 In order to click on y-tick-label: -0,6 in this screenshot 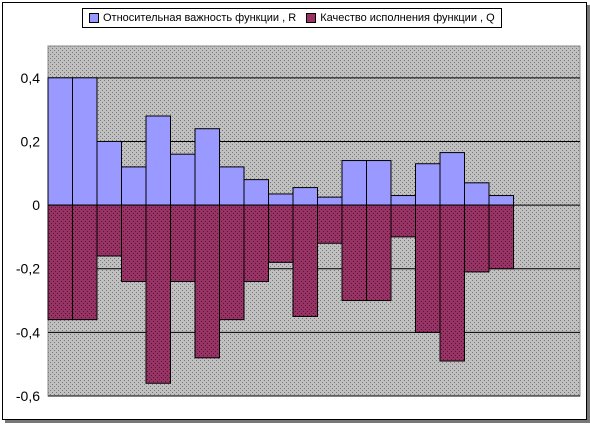, I will do `click(28, 396)`.